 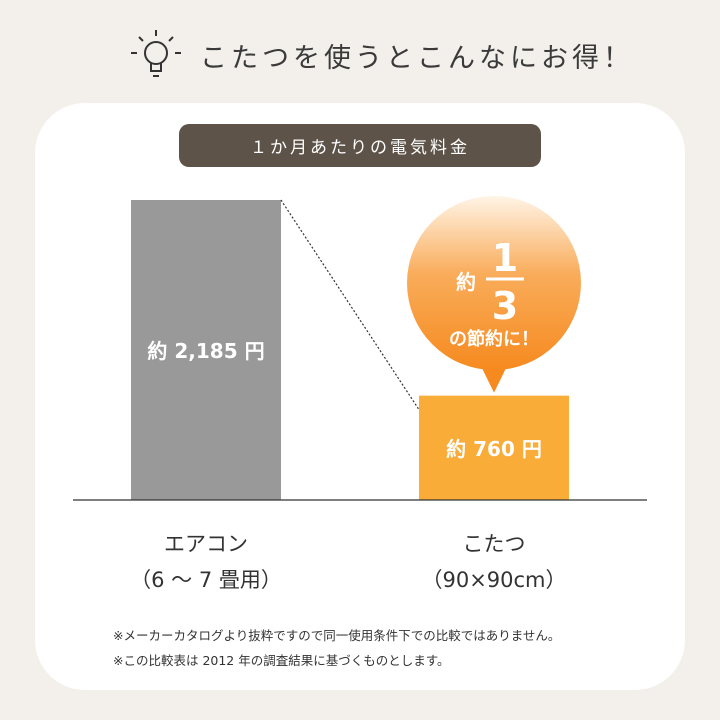 What do you see at coordinates (505, 306) in the screenshot?
I see `callout-denominator: 3` at bounding box center [505, 306].